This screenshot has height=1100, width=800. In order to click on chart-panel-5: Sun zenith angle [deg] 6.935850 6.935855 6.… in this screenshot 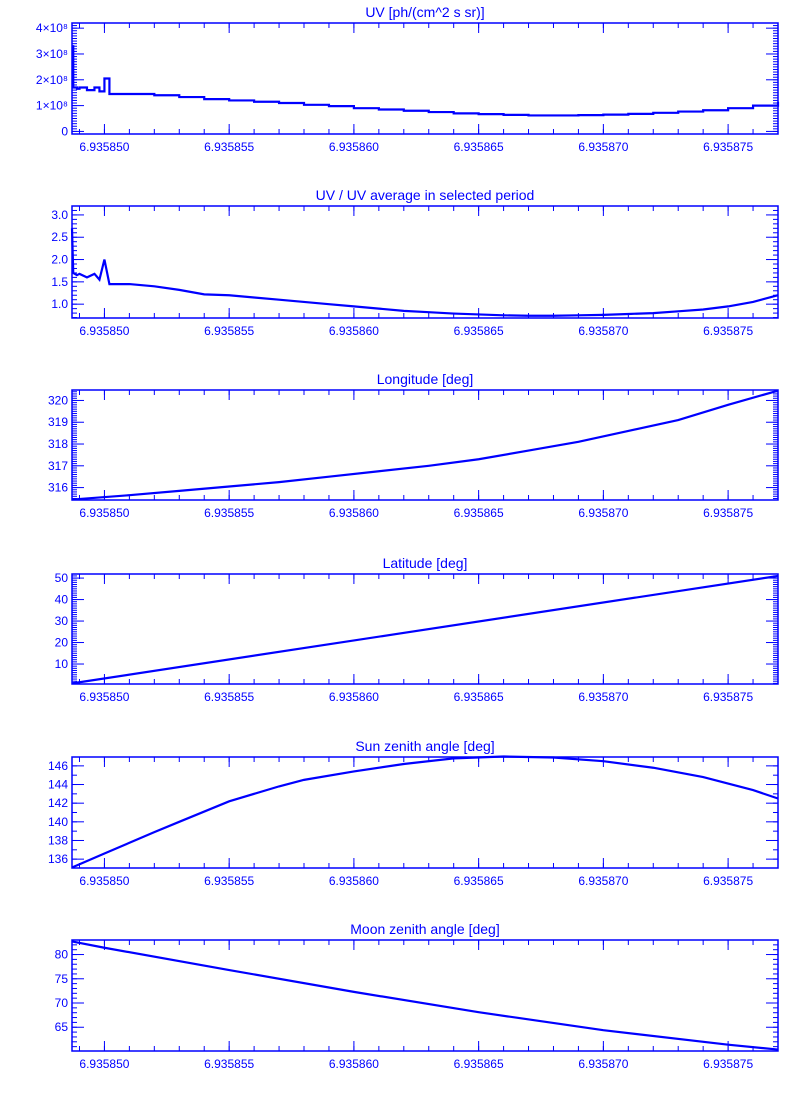, I will do `click(413, 813)`.